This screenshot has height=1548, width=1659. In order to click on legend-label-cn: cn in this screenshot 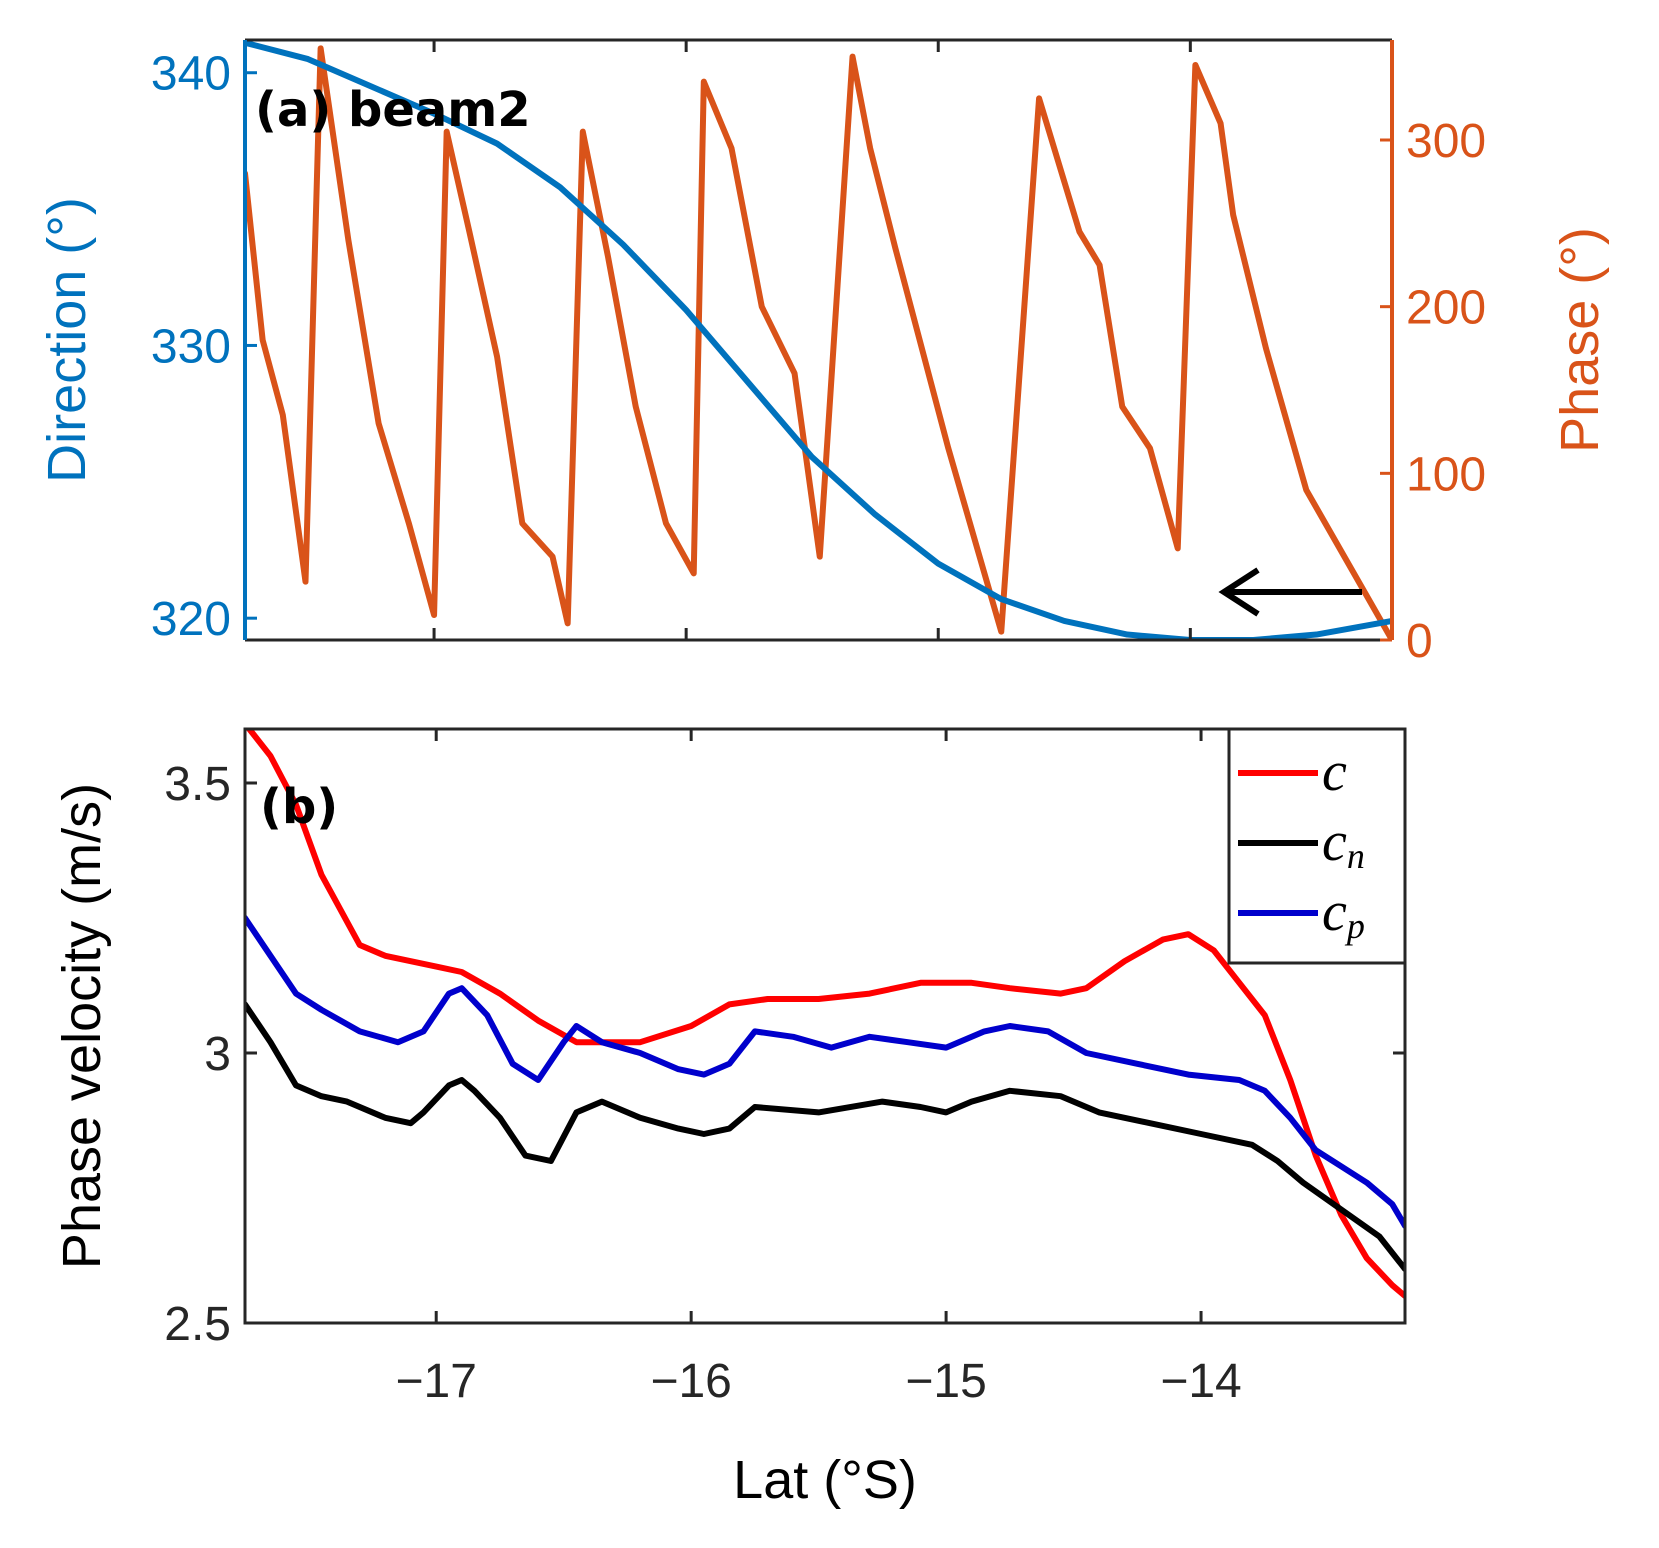, I will do `click(1343, 843)`.